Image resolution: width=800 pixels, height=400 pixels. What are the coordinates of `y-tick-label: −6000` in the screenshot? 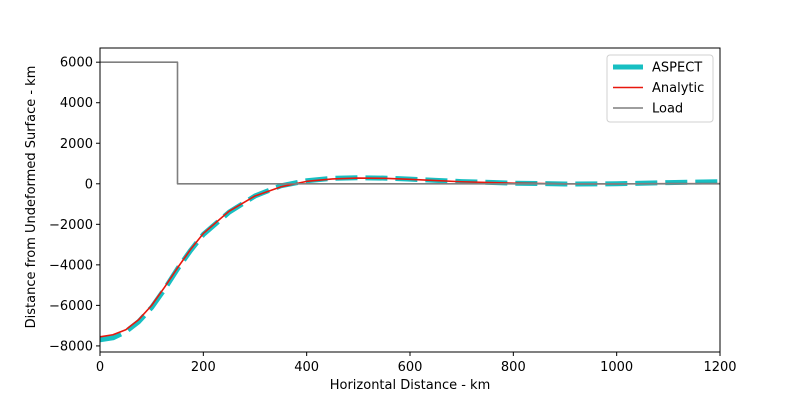 It's located at (71, 306).